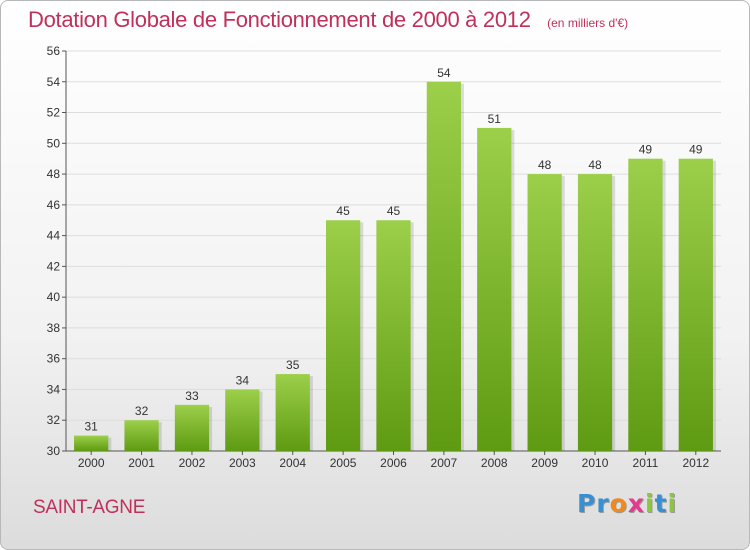 The height and width of the screenshot is (550, 750). What do you see at coordinates (444, 73) in the screenshot?
I see `data-label: 54` at bounding box center [444, 73].